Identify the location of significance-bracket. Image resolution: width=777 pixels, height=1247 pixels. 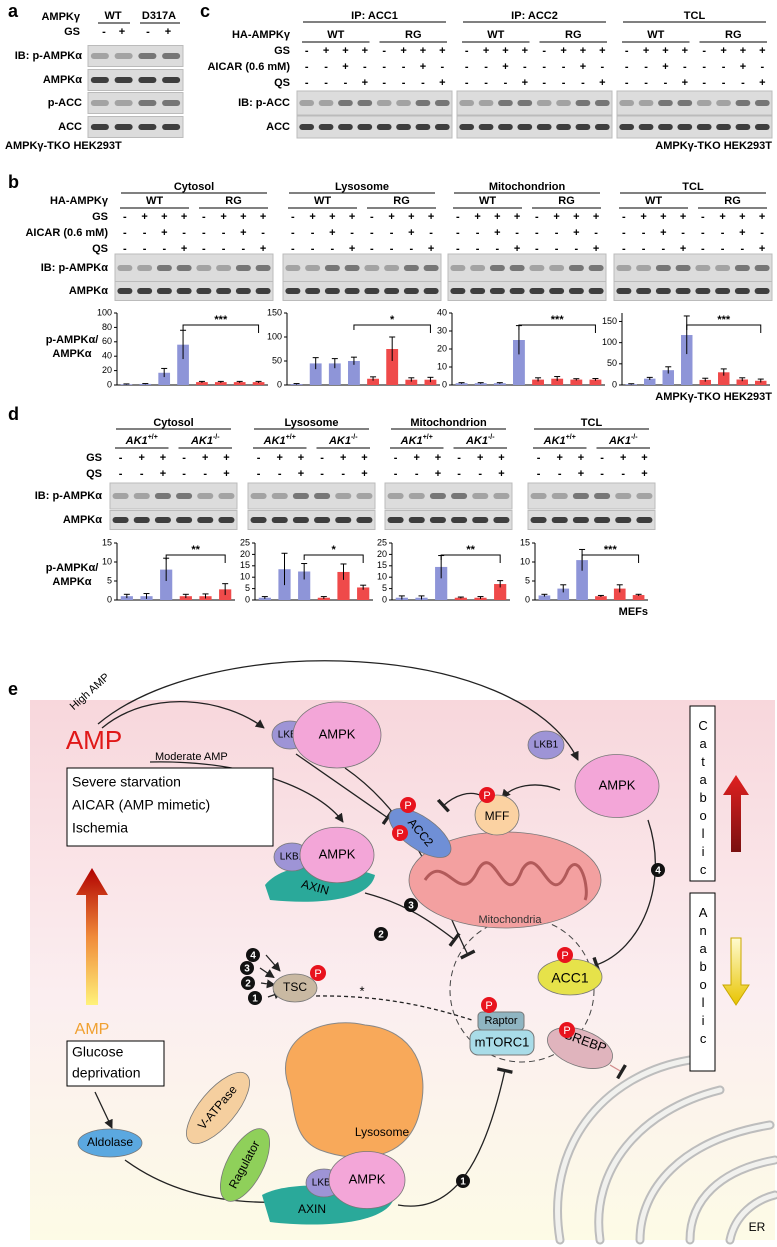
(470, 558).